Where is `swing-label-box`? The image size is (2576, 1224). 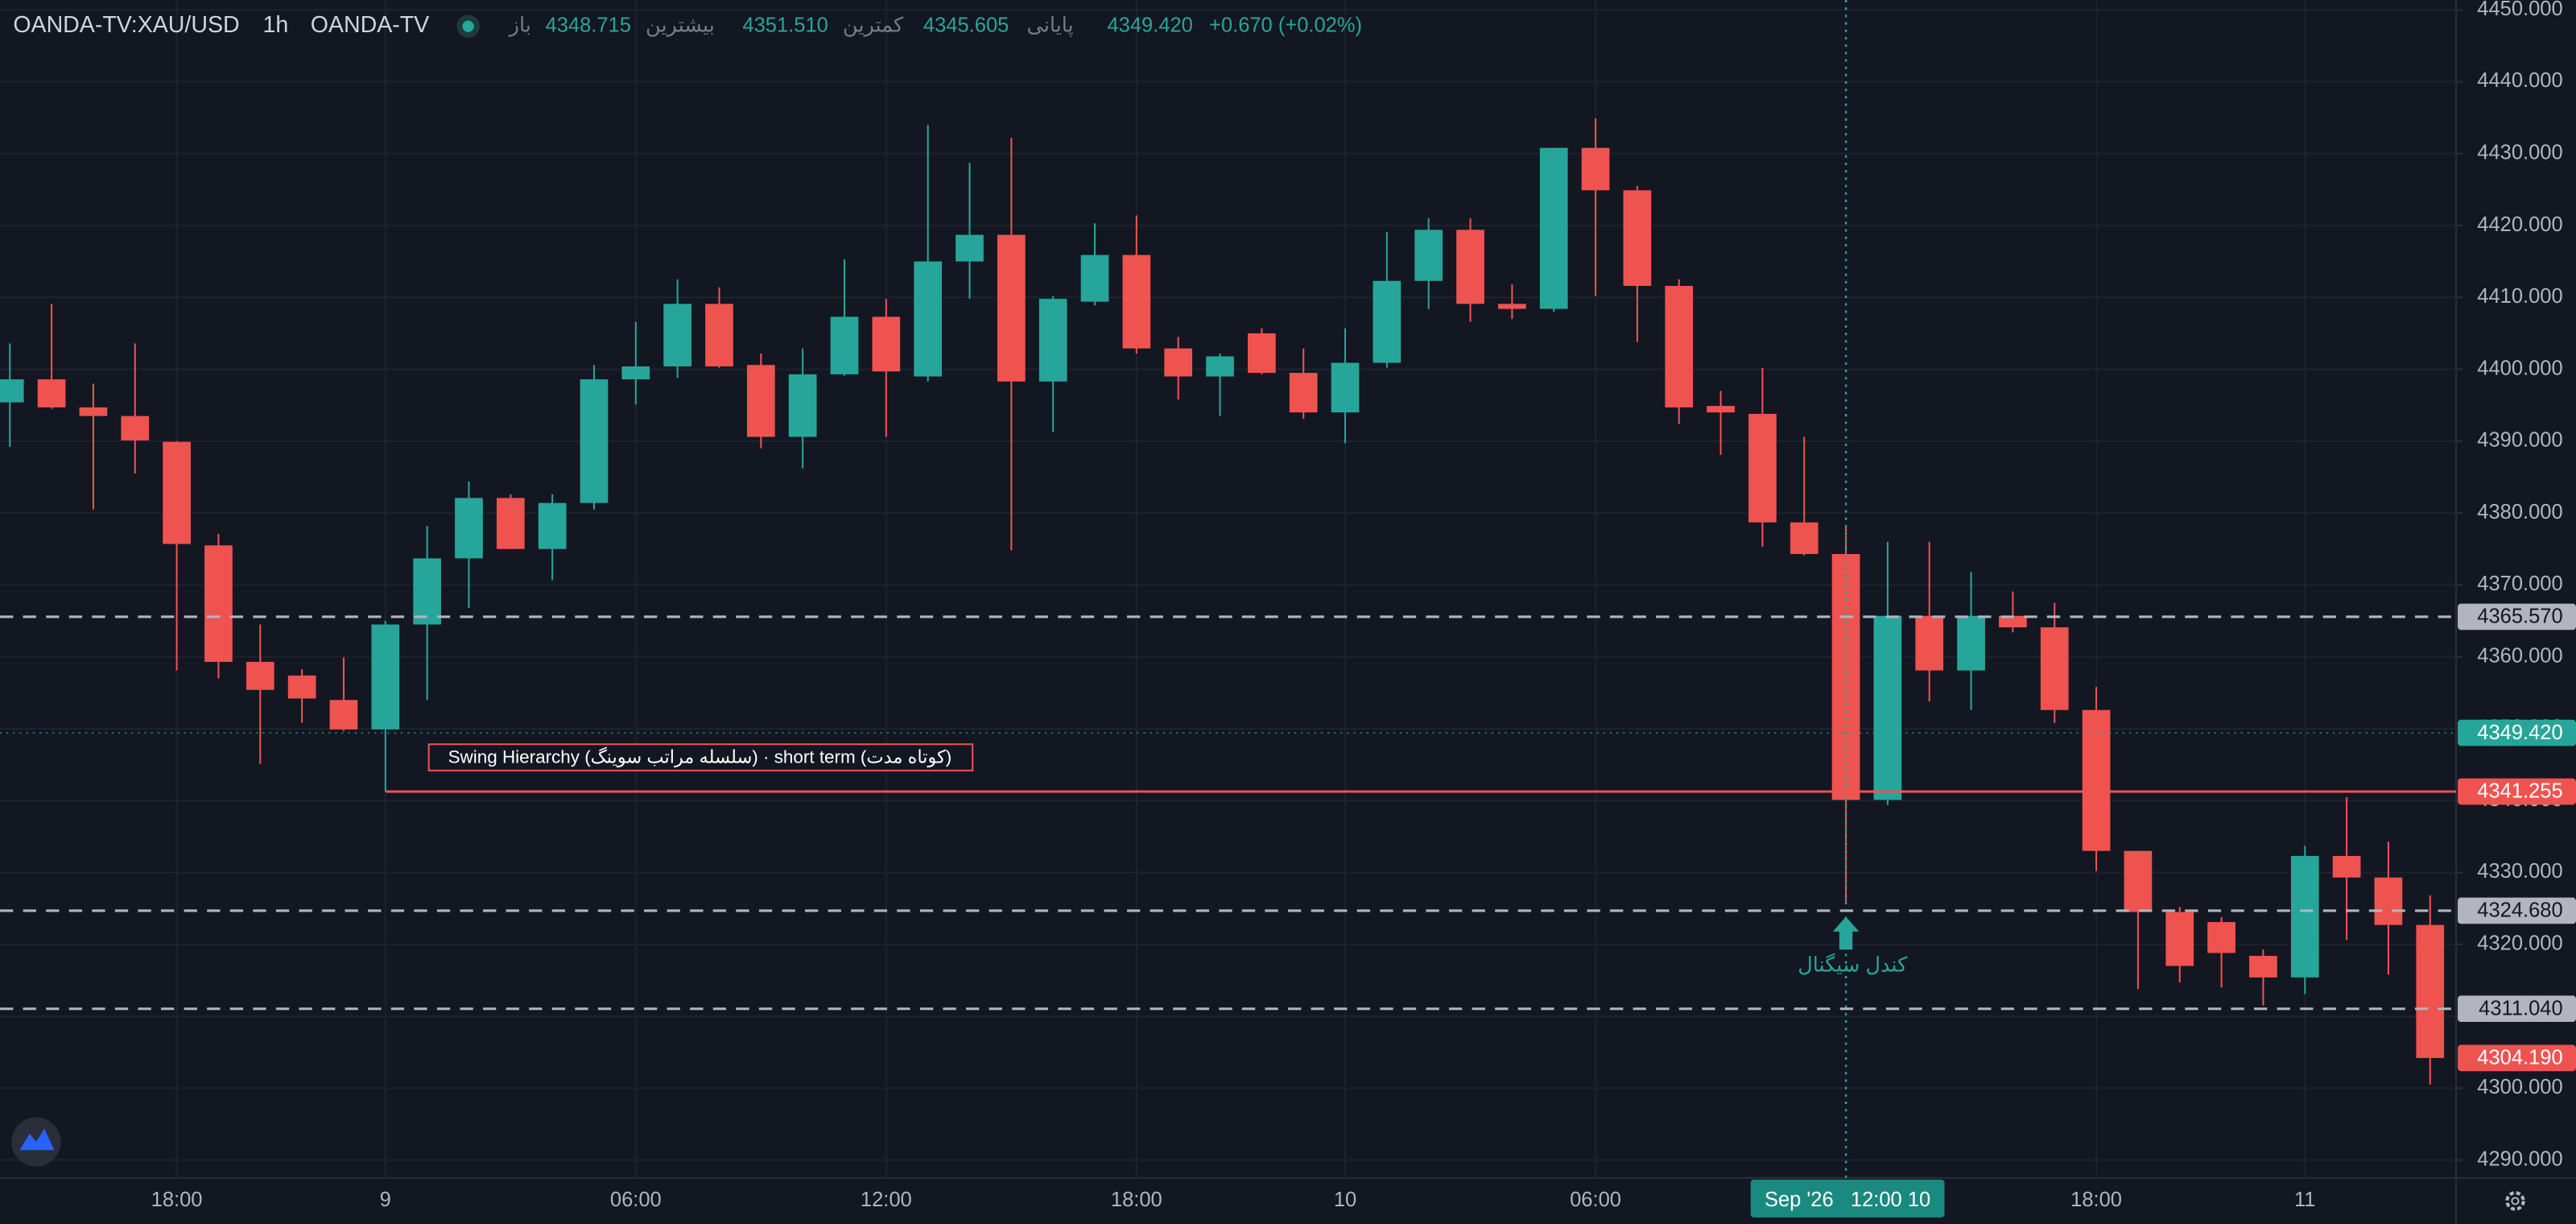
swing-label-box is located at coordinates (700, 757).